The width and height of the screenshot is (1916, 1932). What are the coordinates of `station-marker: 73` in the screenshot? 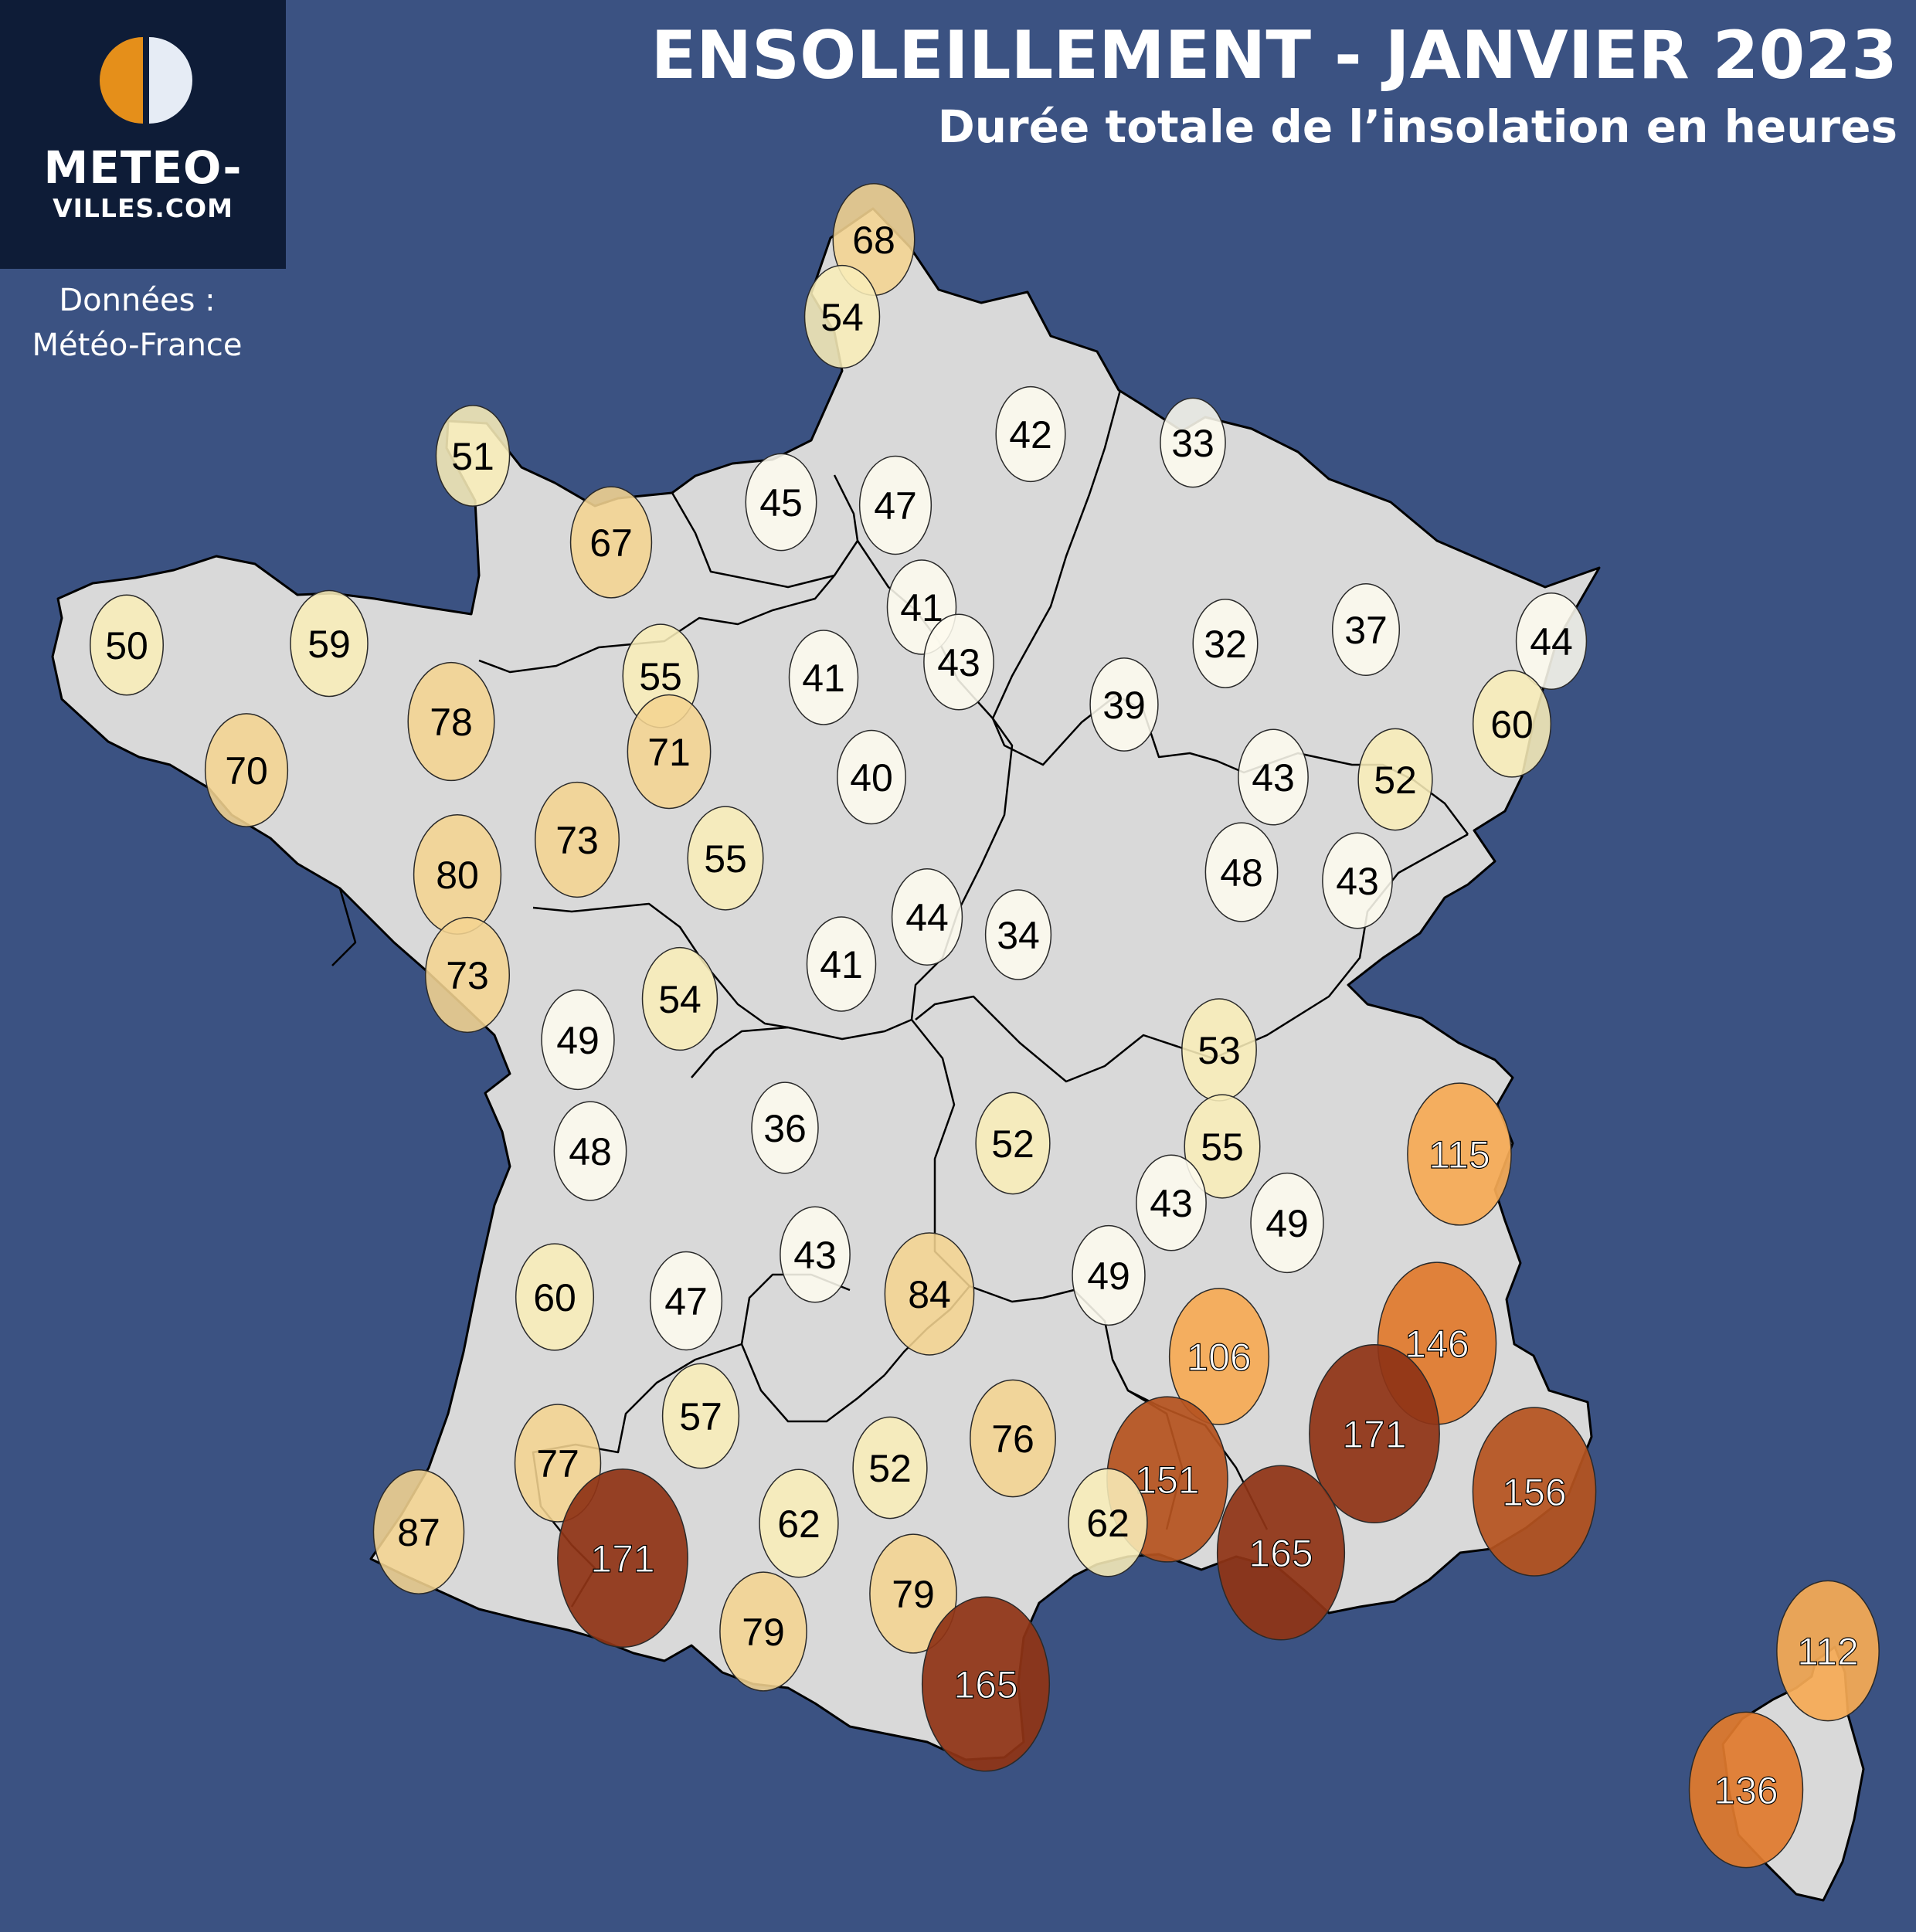 It's located at (577, 840).